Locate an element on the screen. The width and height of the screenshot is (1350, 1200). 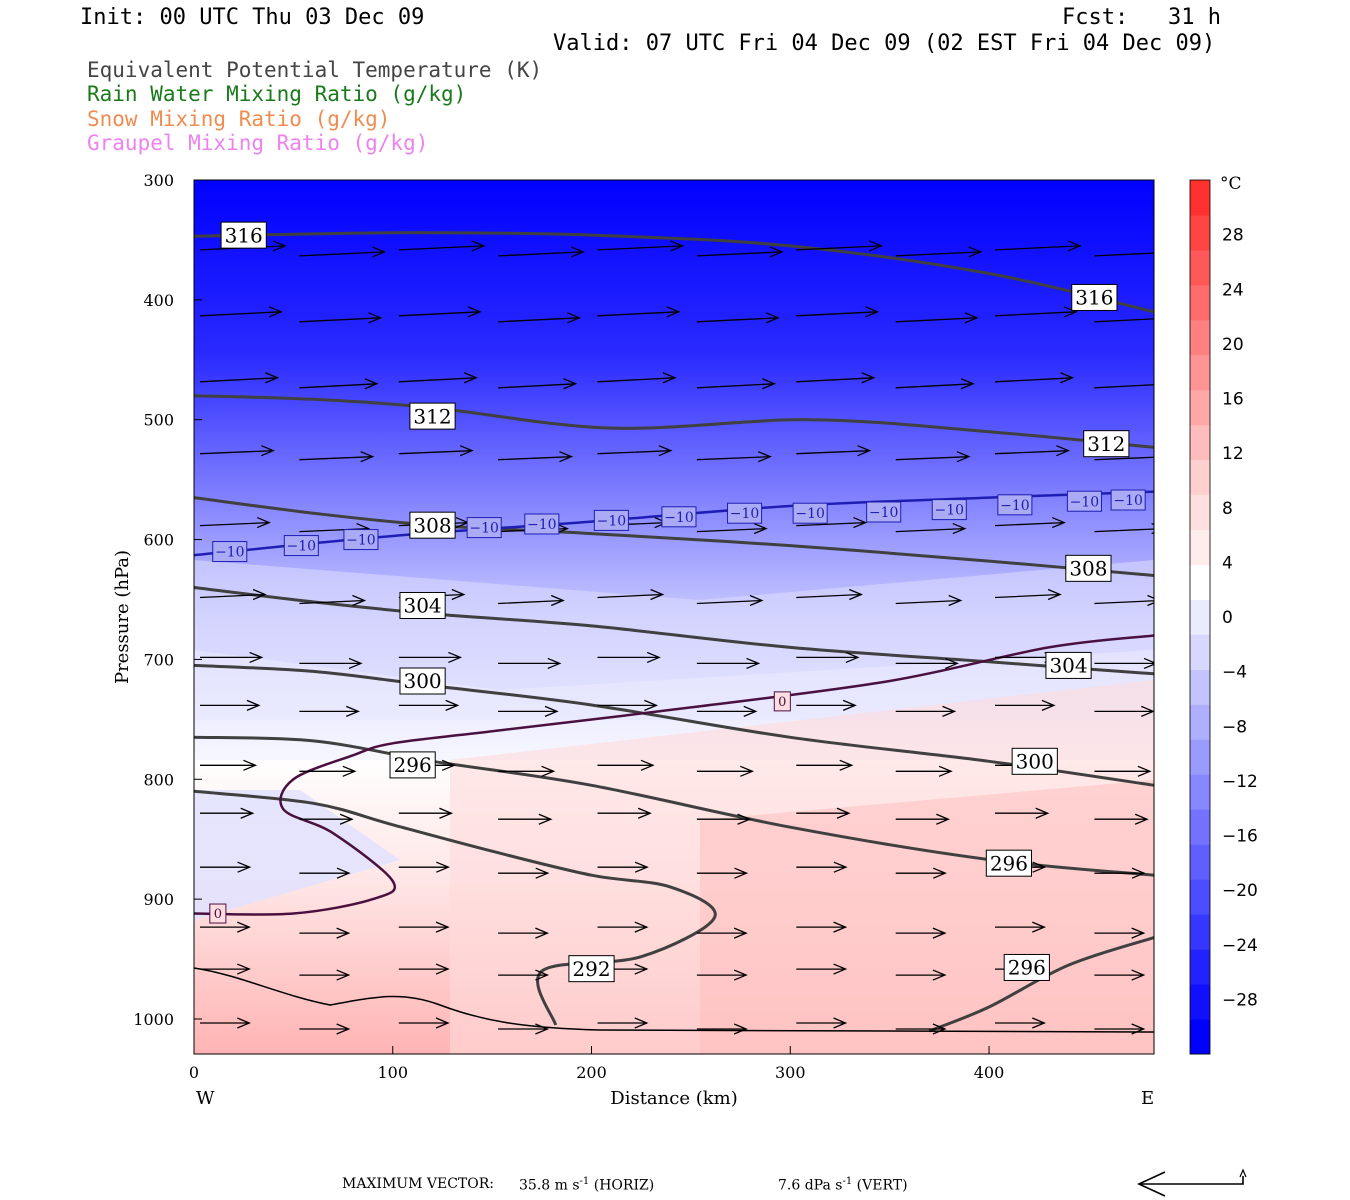
isotherm-label-0-box is located at coordinates (218, 913).